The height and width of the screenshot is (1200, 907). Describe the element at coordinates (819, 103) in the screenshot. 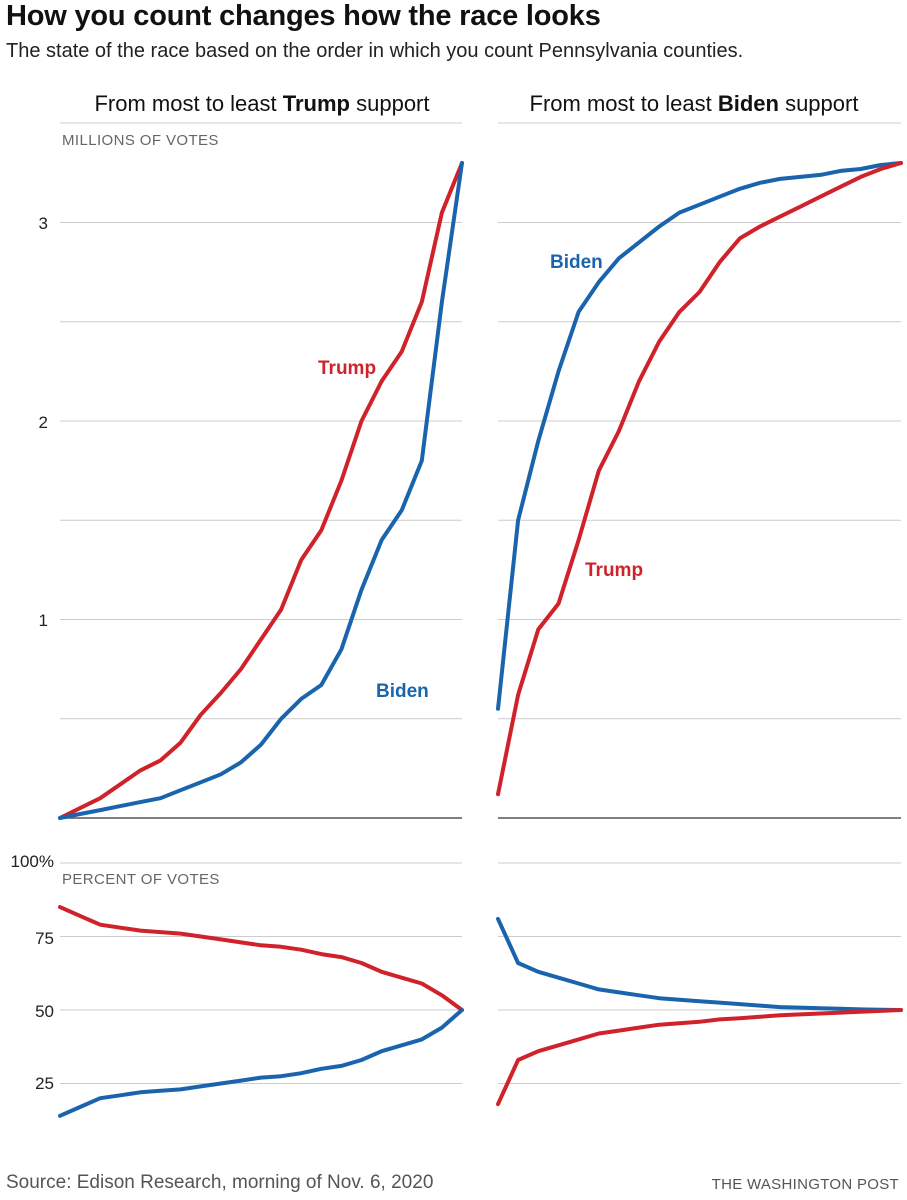

I see `right-panel-title-suffix: support` at that location.